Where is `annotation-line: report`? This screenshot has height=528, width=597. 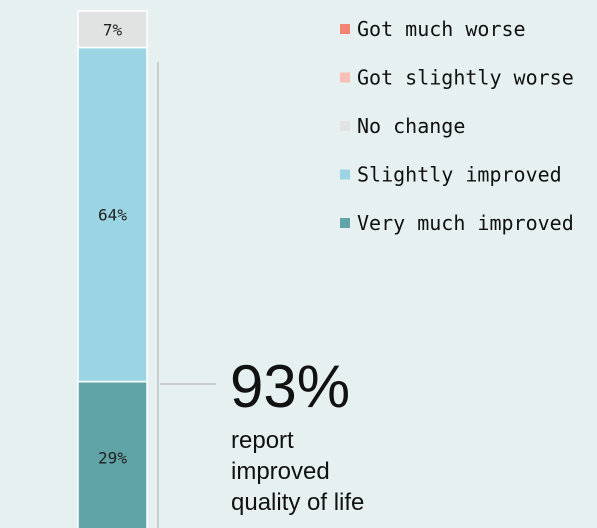 annotation-line: report is located at coordinates (262, 440).